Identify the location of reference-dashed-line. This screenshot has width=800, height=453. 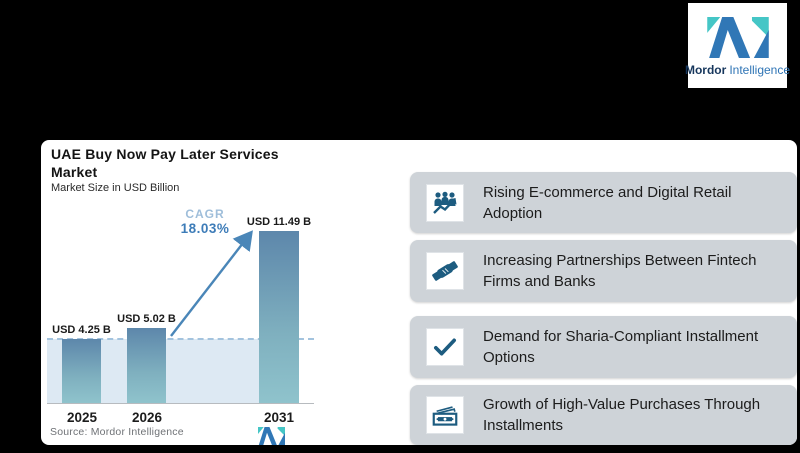
(180, 339).